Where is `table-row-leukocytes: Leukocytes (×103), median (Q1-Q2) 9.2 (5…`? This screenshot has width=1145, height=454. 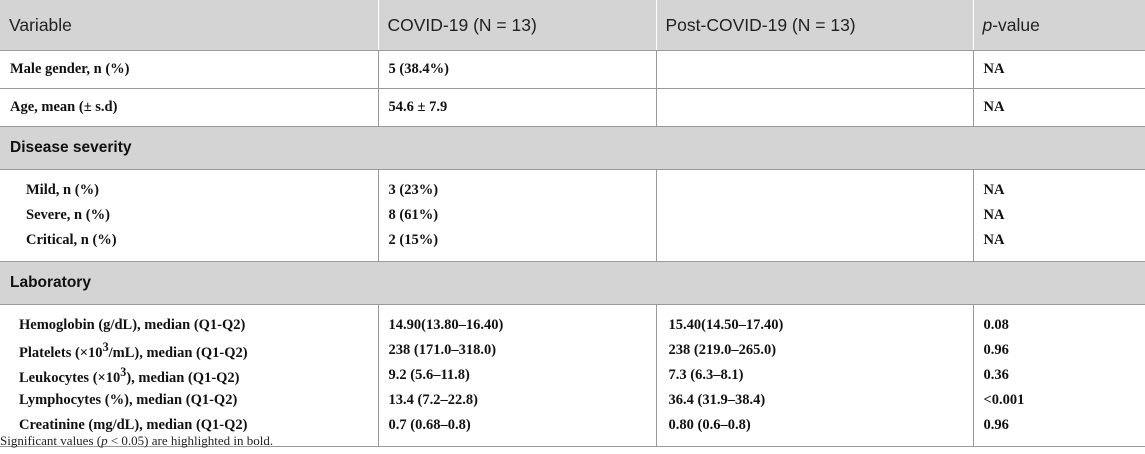 table-row-leukocytes: Leukocytes (×103), median (Q1-Q2) 9.2 (5… is located at coordinates (572, 375).